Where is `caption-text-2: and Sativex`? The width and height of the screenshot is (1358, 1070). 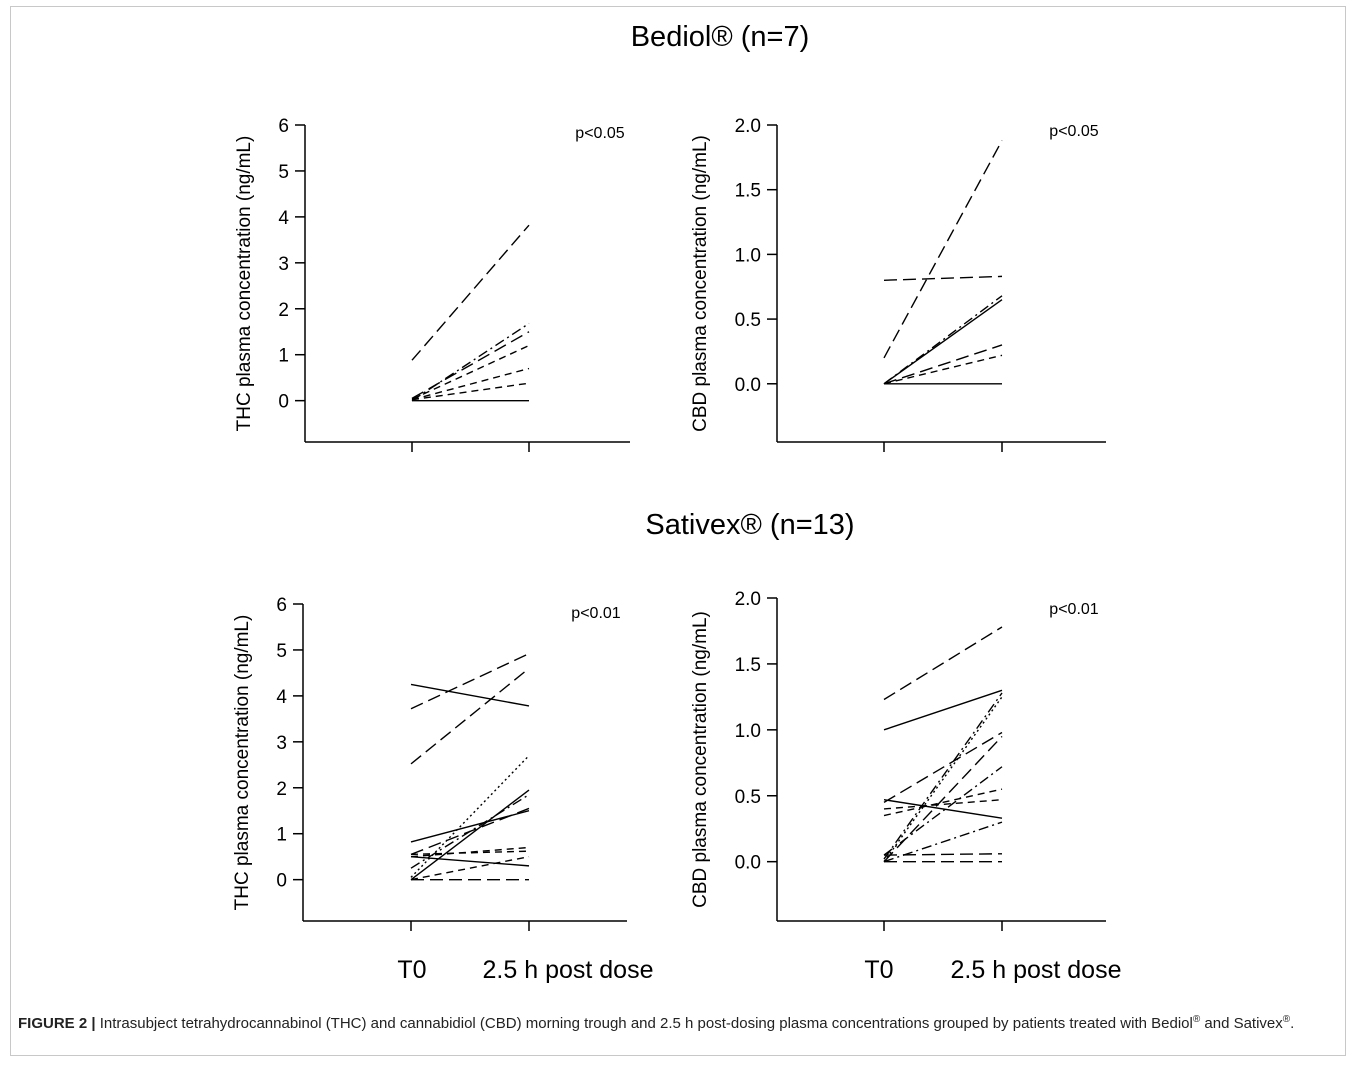
caption-text-2: and Sativex is located at coordinates (1241, 1023).